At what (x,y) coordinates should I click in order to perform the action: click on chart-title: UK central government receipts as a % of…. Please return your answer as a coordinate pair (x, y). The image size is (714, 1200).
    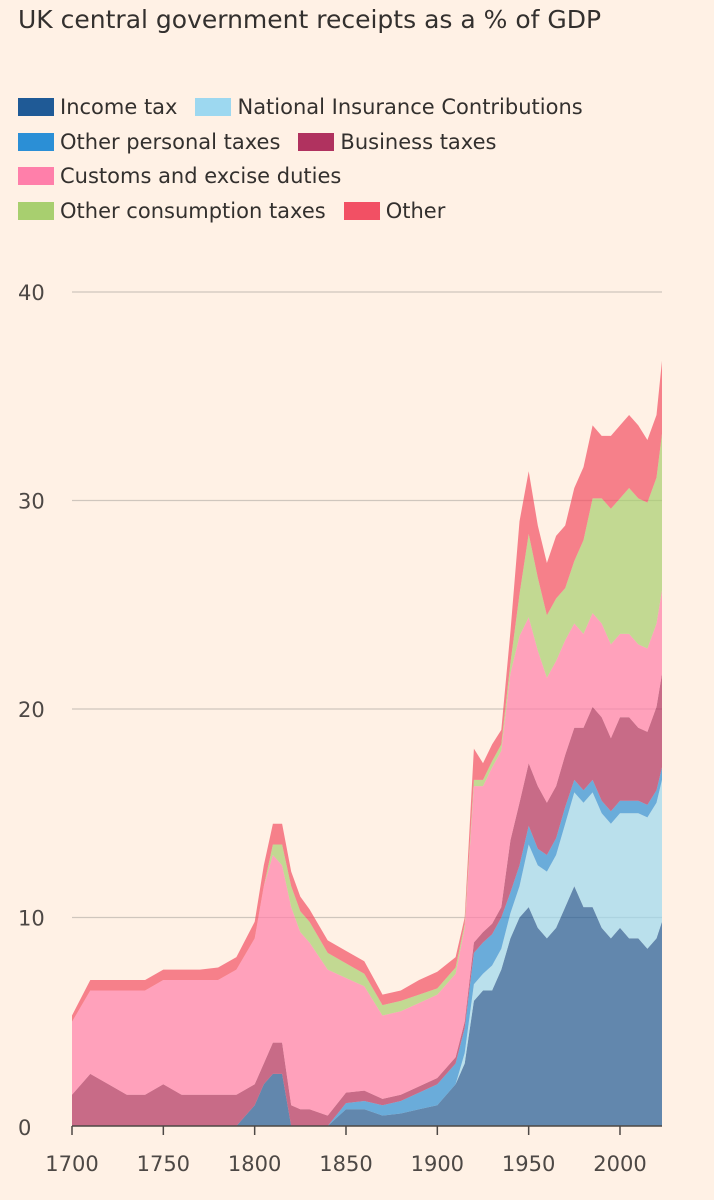
    Looking at the image, I should click on (310, 19).